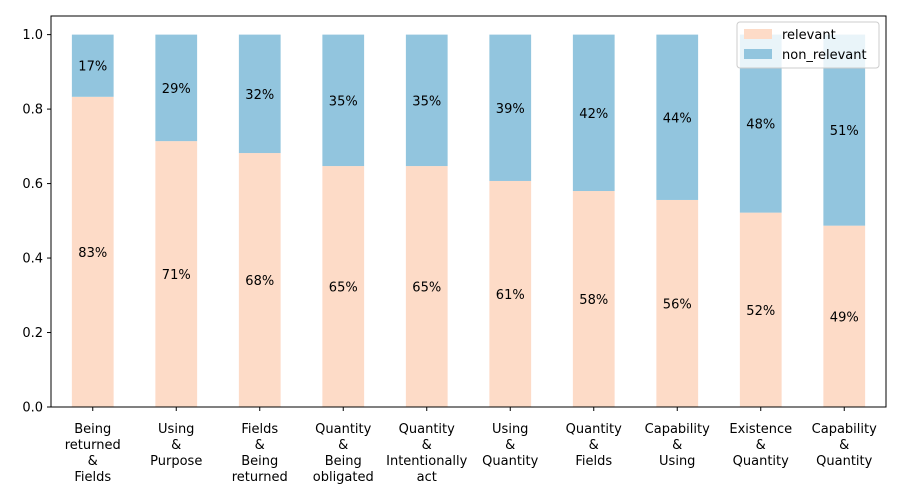  What do you see at coordinates (343, 477) in the screenshot?
I see `x-tick-label-line: obligated` at bounding box center [343, 477].